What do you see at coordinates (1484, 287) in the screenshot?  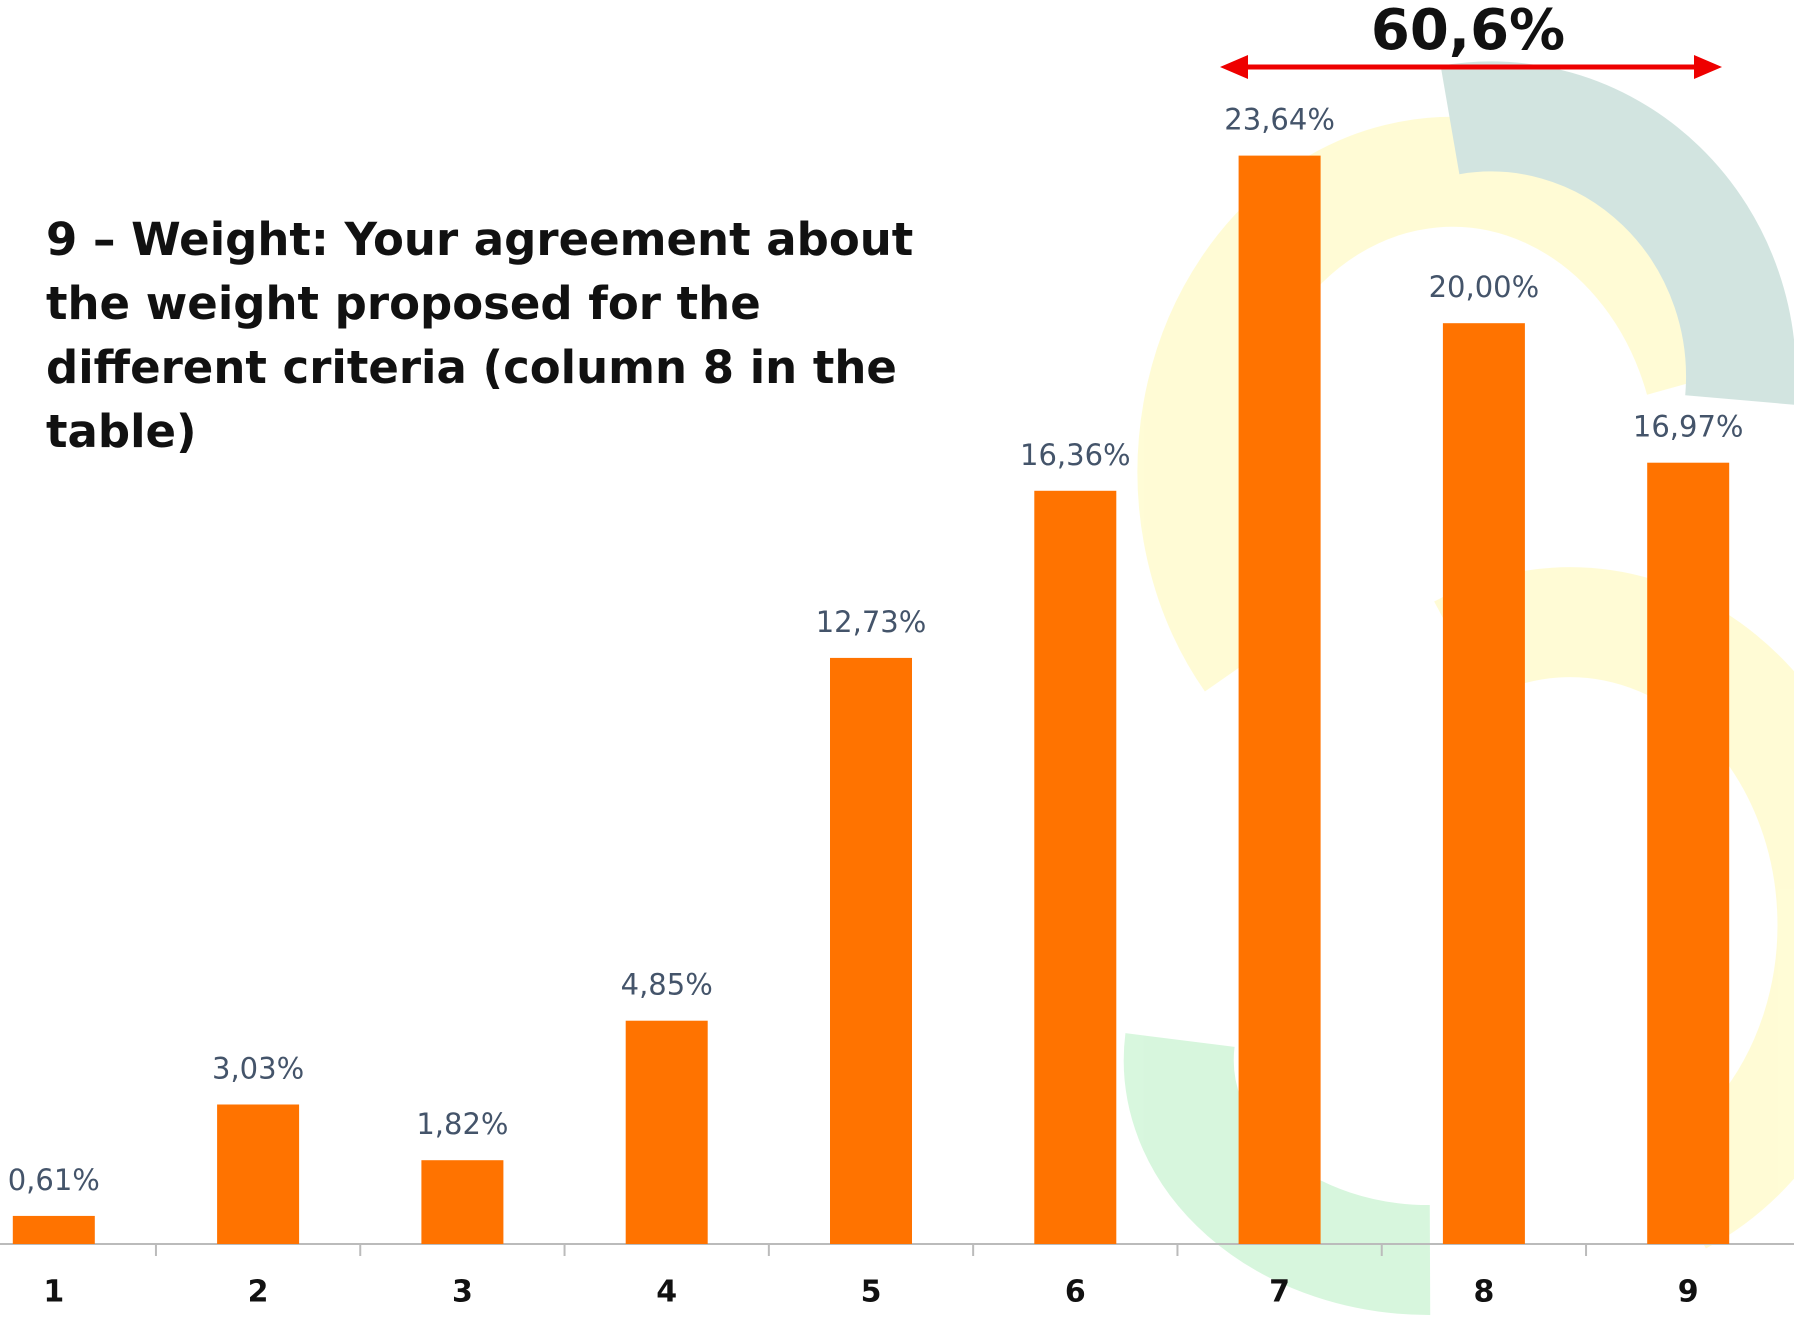 I see `data-label: 20,00%` at bounding box center [1484, 287].